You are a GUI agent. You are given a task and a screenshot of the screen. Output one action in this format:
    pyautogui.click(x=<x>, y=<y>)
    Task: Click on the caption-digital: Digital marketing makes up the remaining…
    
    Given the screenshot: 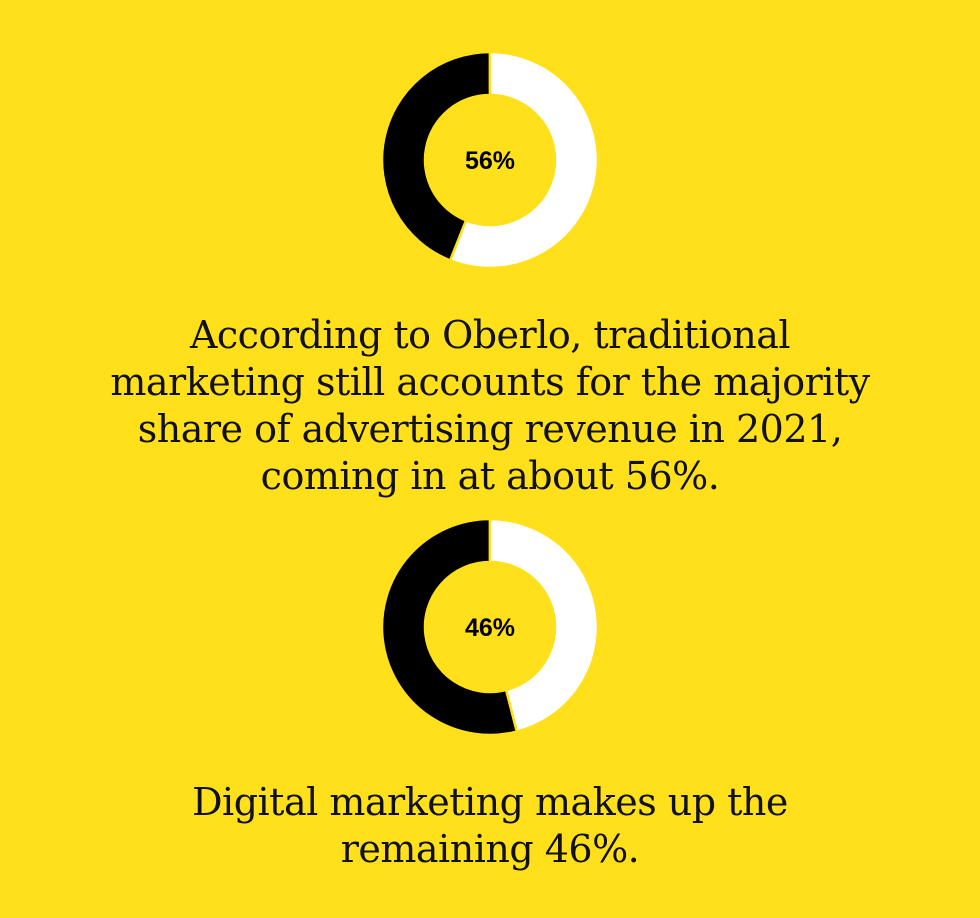 What is the action you would take?
    pyautogui.click(x=490, y=826)
    